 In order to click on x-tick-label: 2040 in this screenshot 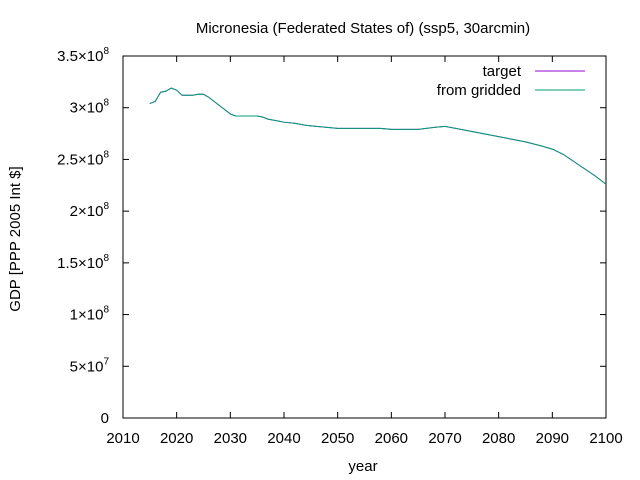, I will do `click(283, 438)`.